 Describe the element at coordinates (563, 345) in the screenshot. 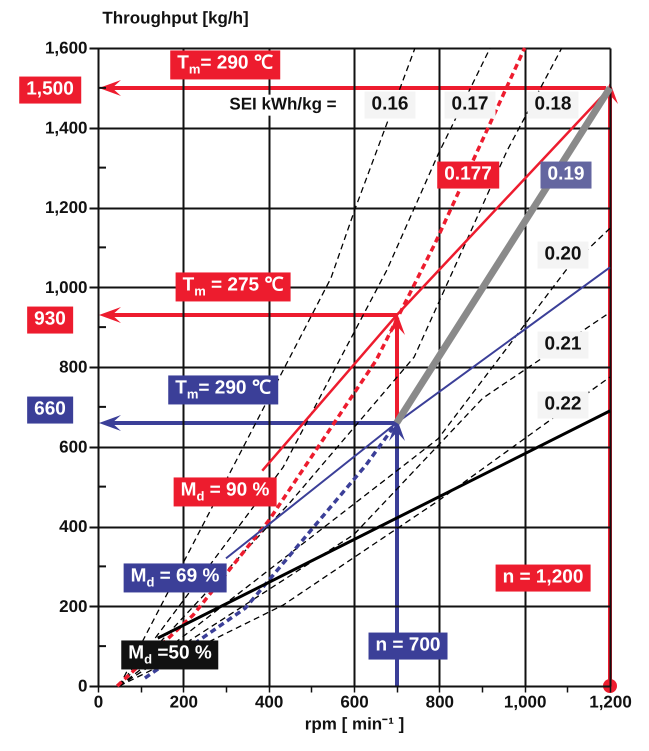

I see `annotation: 0.21` at that location.